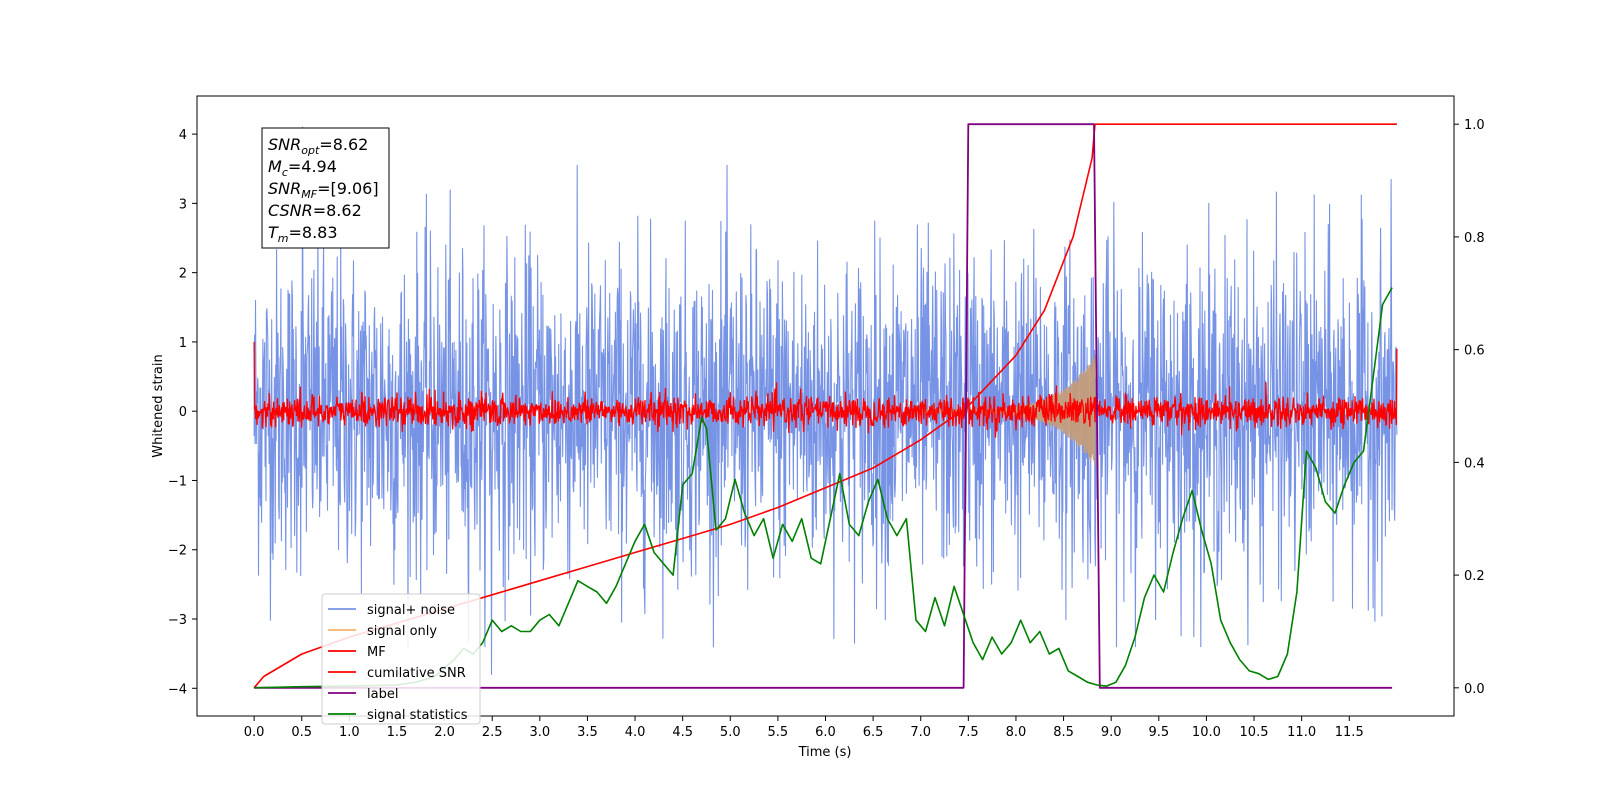 The width and height of the screenshot is (1600, 800). What do you see at coordinates (310, 150) in the screenshot?
I see `annotation-subscript: opt` at bounding box center [310, 150].